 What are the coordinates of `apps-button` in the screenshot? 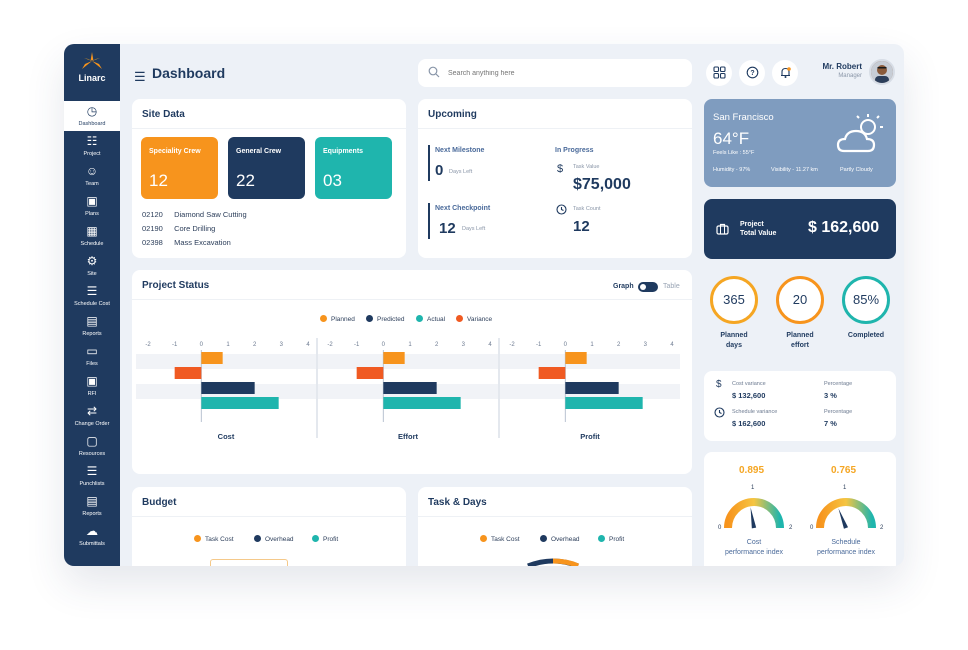 It's located at (719, 73).